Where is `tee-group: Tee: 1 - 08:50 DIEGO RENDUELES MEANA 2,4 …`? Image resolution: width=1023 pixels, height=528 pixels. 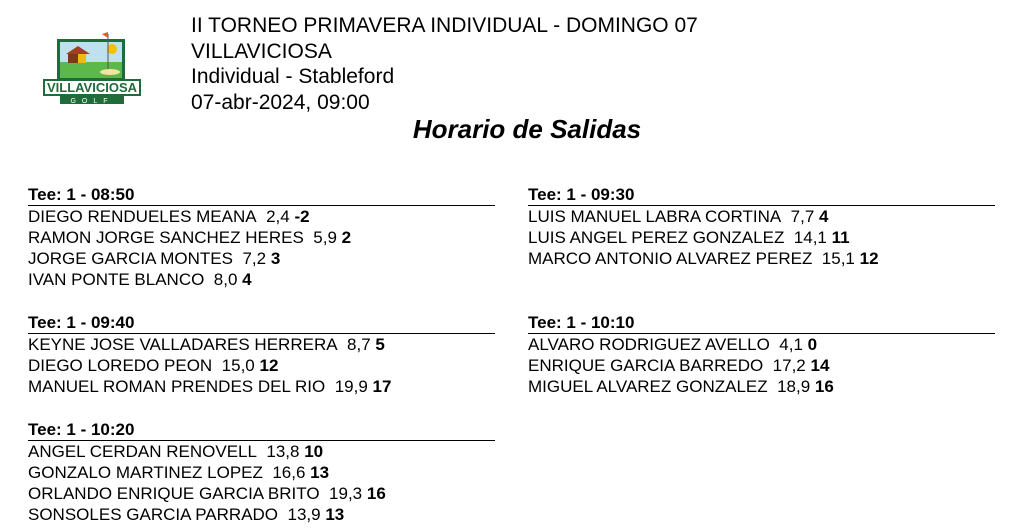 tee-group: Tee: 1 - 08:50 DIEGO RENDUELES MEANA 2,4 … is located at coordinates (261, 237).